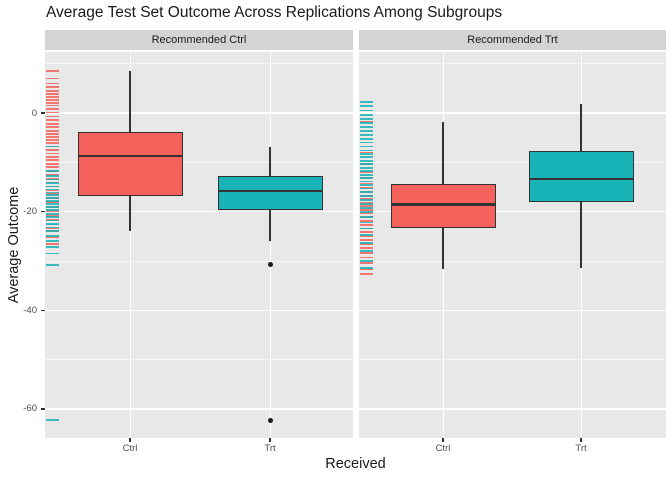  I want to click on box-trt, so click(270, 193).